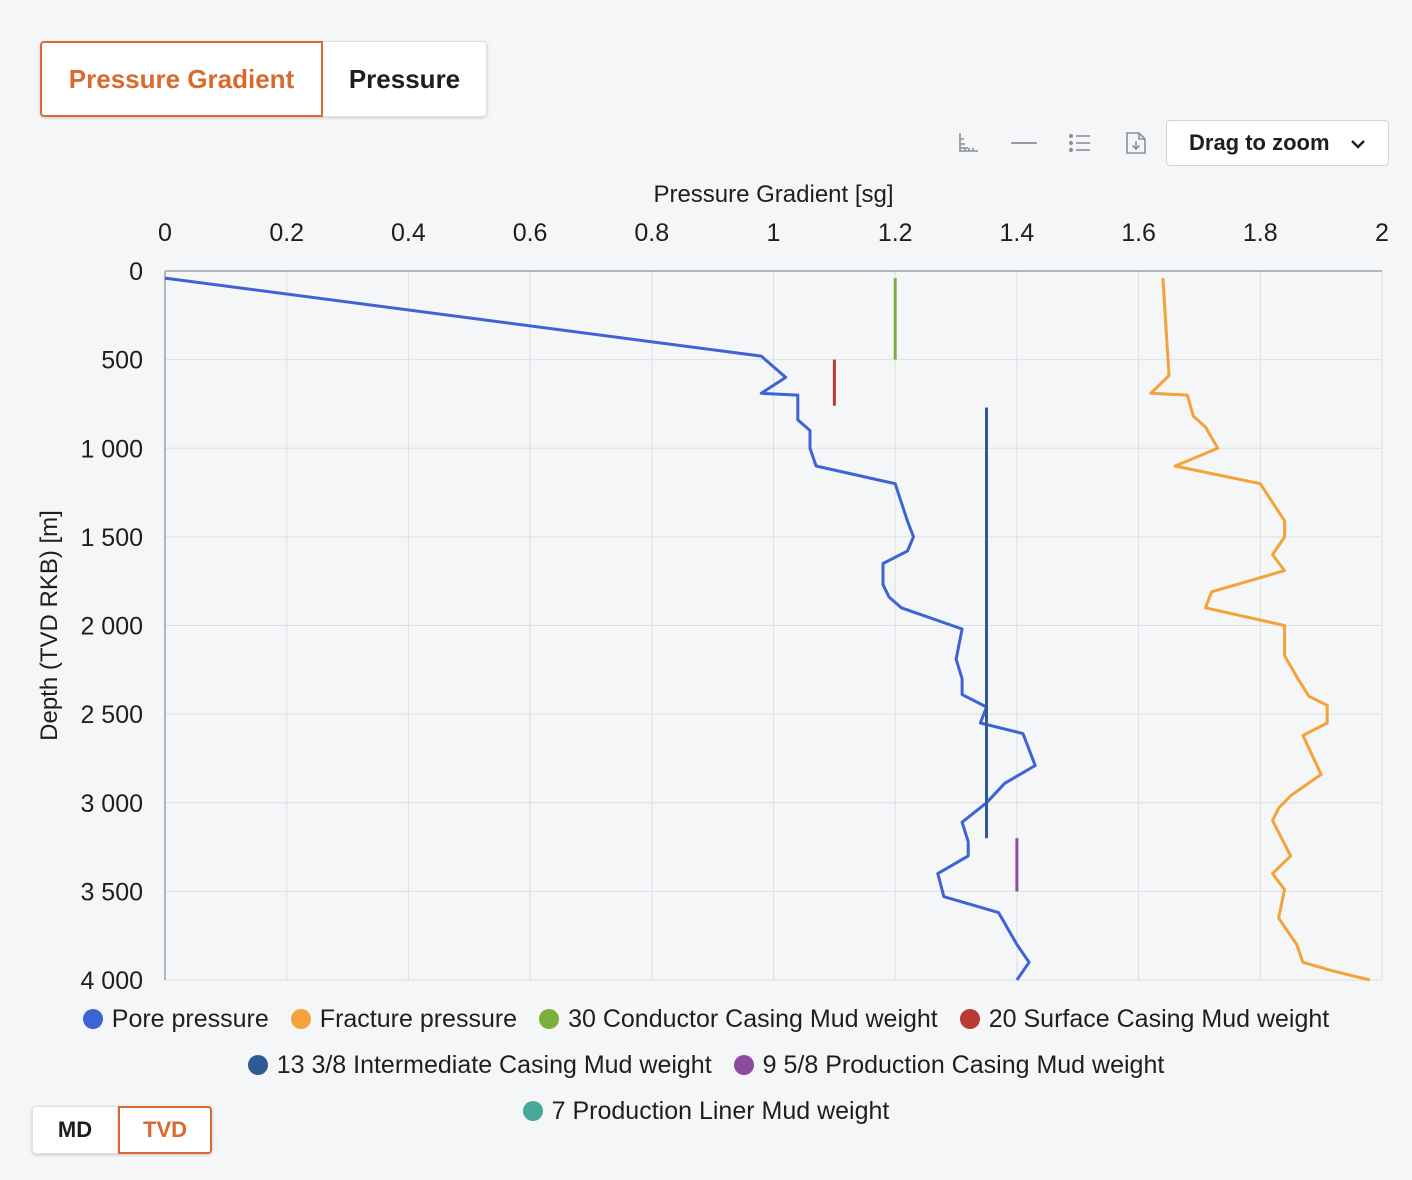 The height and width of the screenshot is (1180, 1412). What do you see at coordinates (111, 449) in the screenshot?
I see `y-tick-label: 1 000` at bounding box center [111, 449].